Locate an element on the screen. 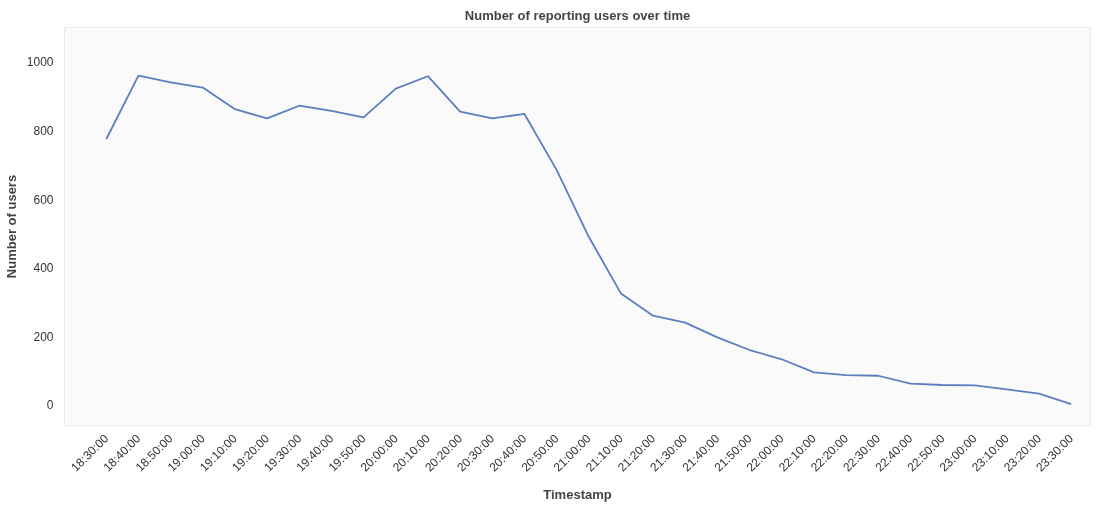 This screenshot has width=1101, height=510. y-axis-title: Number of users is located at coordinates (11, 226).